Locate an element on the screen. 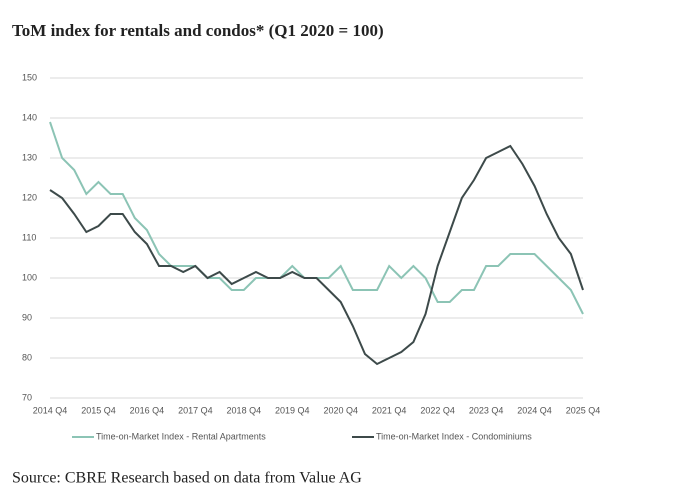  y-tick-label: 130 is located at coordinates (29, 157).